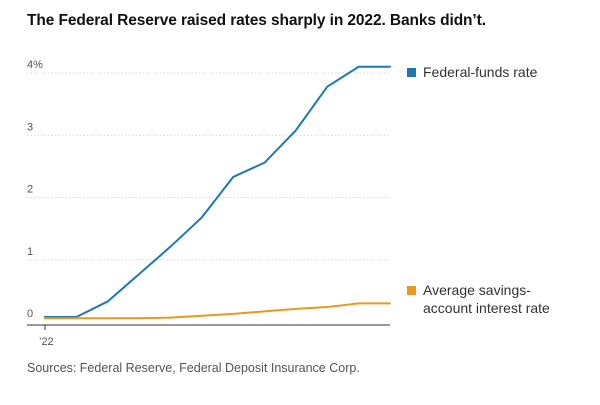 This screenshot has width=600, height=405. Describe the element at coordinates (411, 290) in the screenshot. I see `legend-swatch-savings` at that location.